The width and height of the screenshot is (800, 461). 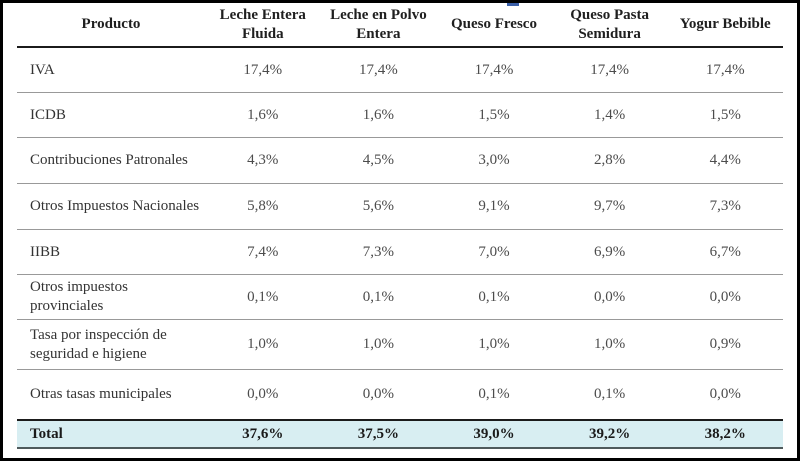 What do you see at coordinates (609, 252) in the screenshot?
I see `cell-value: 6,9%` at bounding box center [609, 252].